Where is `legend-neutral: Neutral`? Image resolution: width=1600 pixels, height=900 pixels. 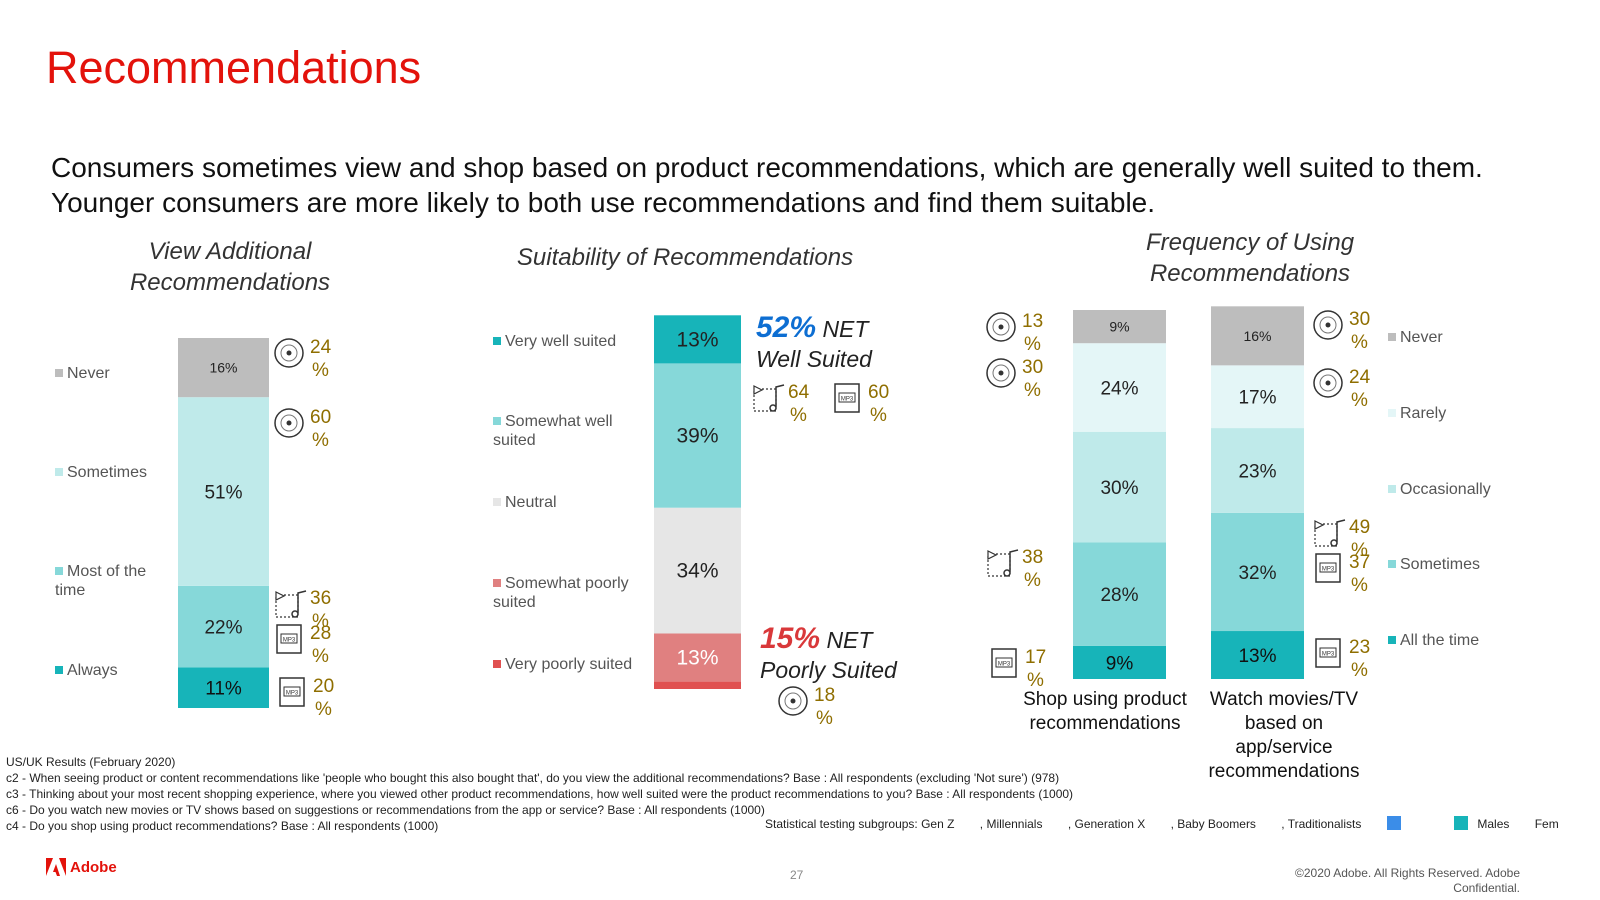 legend-neutral: Neutral is located at coordinates (525, 502).